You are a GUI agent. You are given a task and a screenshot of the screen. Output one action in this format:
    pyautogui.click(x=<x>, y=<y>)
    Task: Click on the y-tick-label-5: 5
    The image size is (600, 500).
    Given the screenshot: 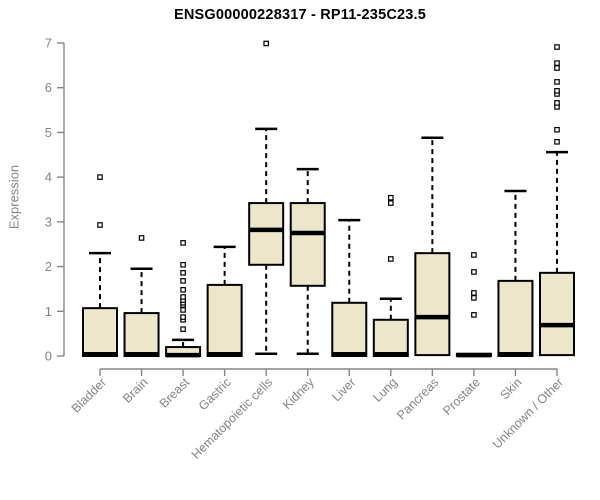 What is the action you would take?
    pyautogui.click(x=48, y=132)
    